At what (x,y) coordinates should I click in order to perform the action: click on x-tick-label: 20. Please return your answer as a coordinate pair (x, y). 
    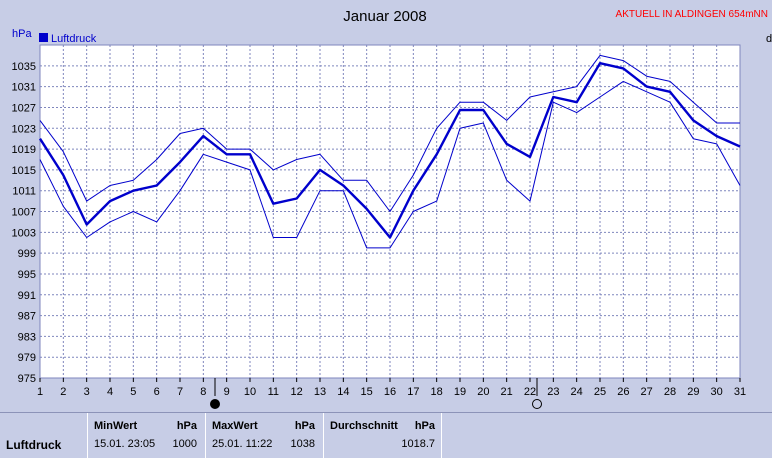
    Looking at the image, I should click on (483, 392).